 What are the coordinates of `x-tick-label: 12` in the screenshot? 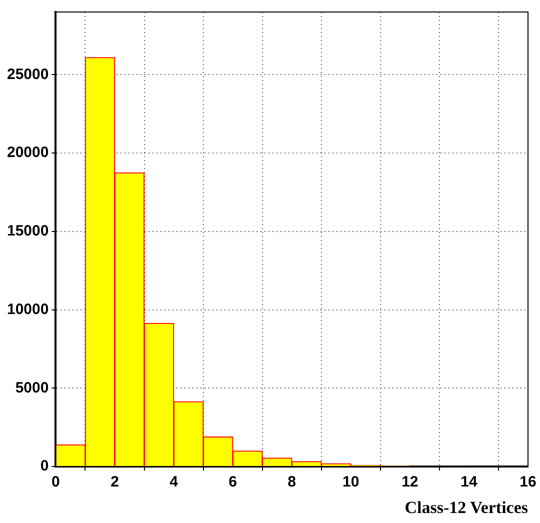 It's located at (410, 482).